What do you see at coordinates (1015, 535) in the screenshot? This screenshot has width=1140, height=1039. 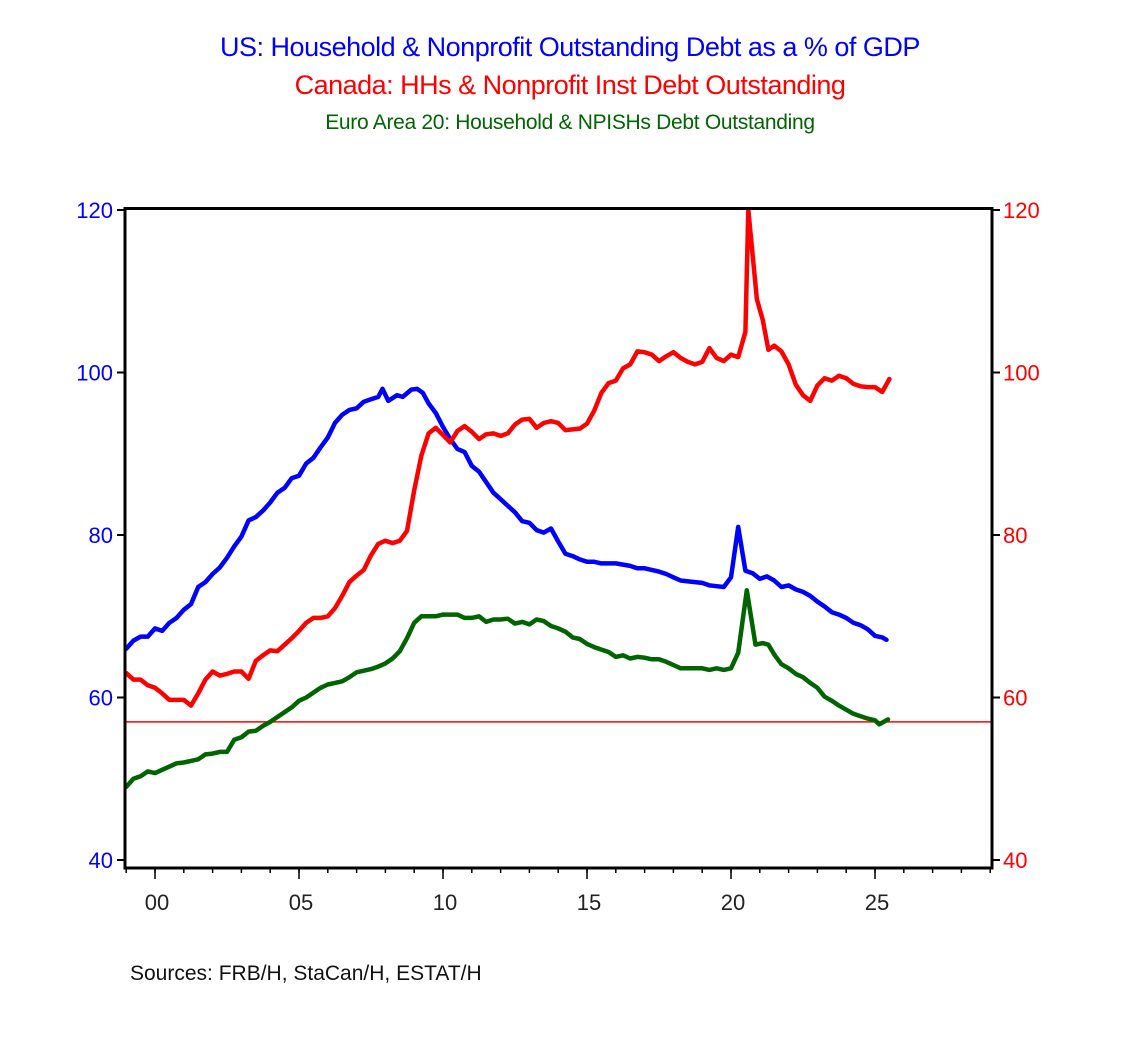 I see `y-tick-label-right: 80` at bounding box center [1015, 535].